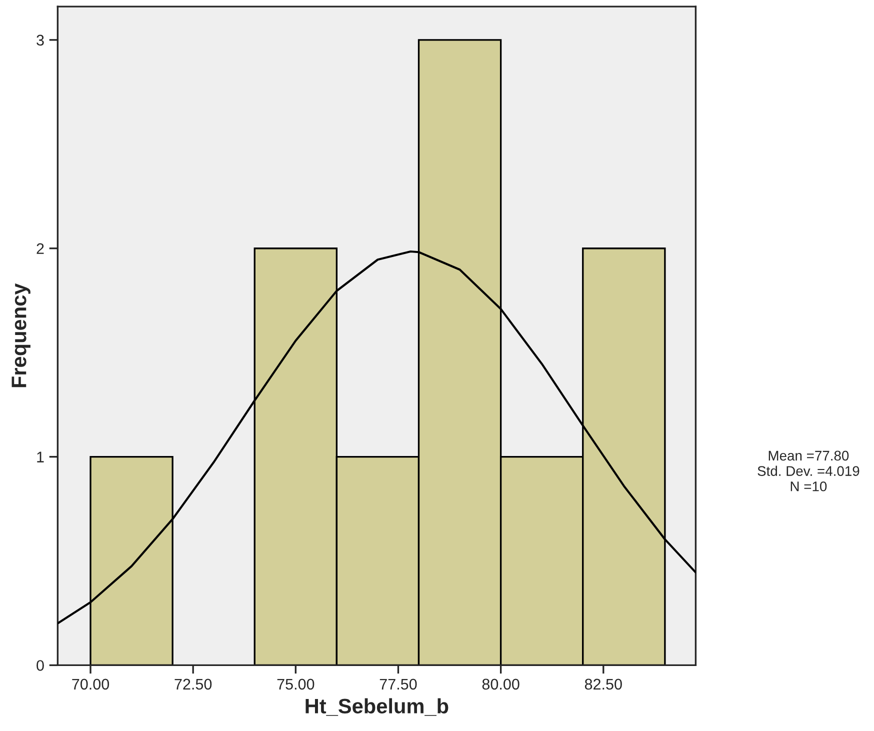 Image resolution: width=874 pixels, height=731 pixels. I want to click on y-tick-label: 3, so click(40, 40).